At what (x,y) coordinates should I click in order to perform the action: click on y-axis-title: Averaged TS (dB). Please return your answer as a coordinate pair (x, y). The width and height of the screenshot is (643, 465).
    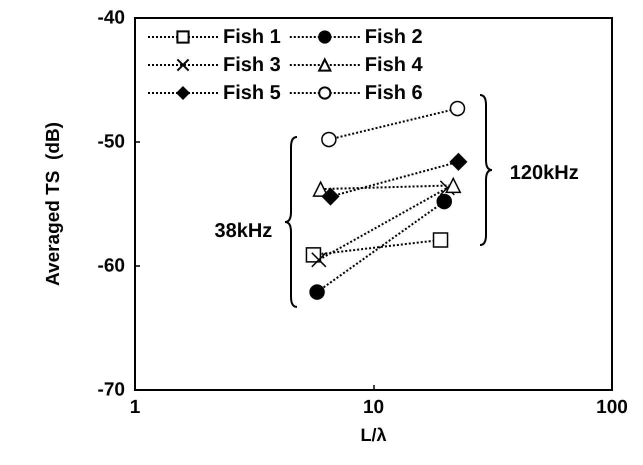
    Looking at the image, I should click on (53, 204).